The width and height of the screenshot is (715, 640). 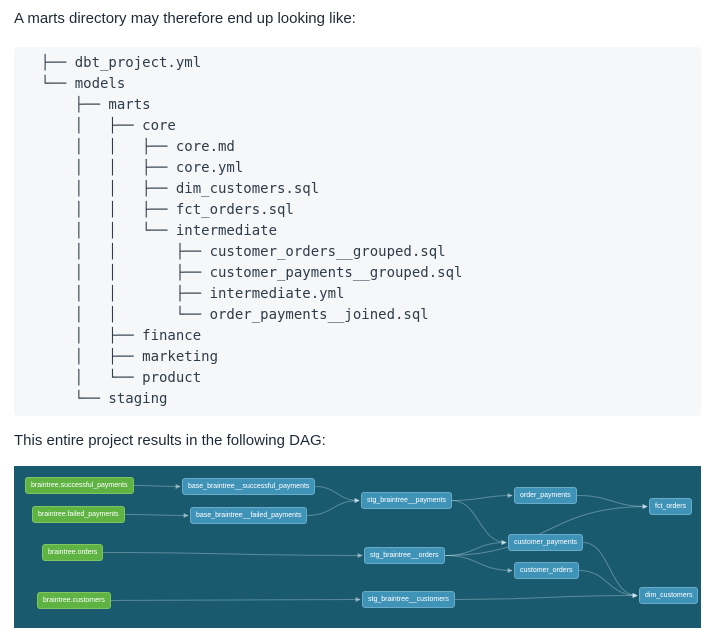 What do you see at coordinates (73, 552) in the screenshot?
I see `dag-node-braintree-orders: braintree.orders` at bounding box center [73, 552].